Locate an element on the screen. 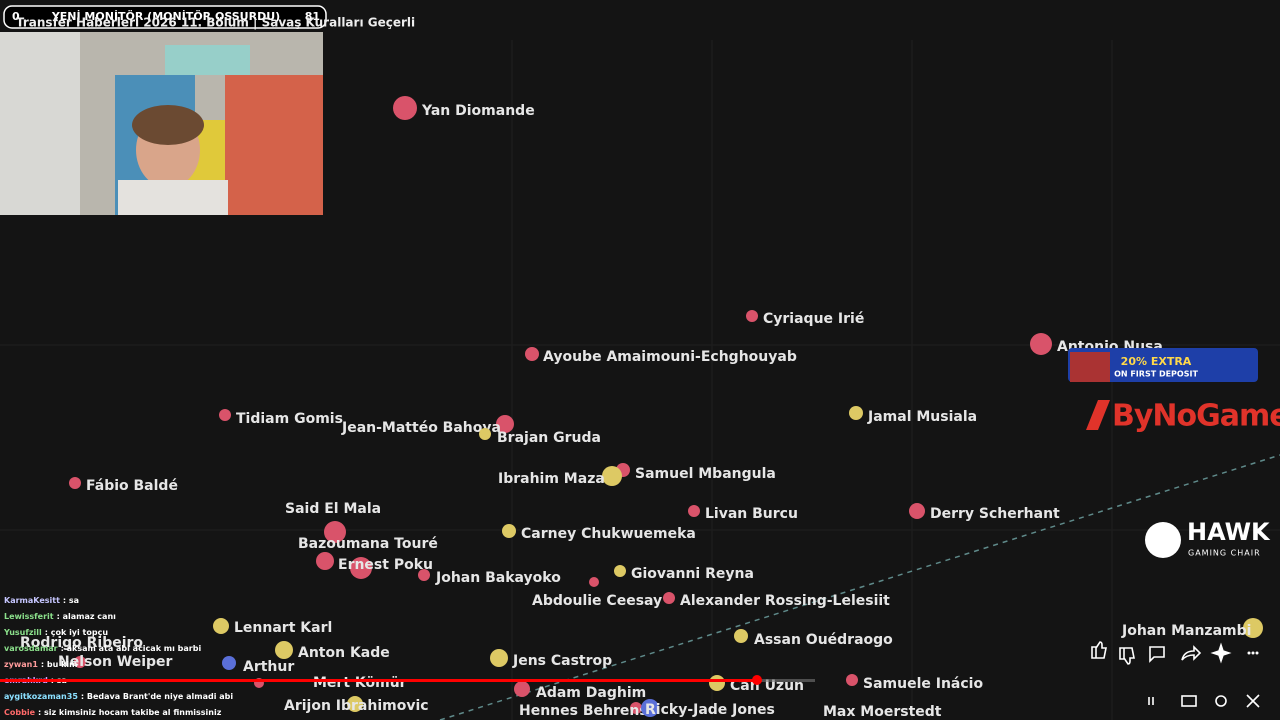 Image resolution: width=1280 pixels, height=720 pixels. chat-line: Yusufzill: çok iyi topçu is located at coordinates (55, 632).